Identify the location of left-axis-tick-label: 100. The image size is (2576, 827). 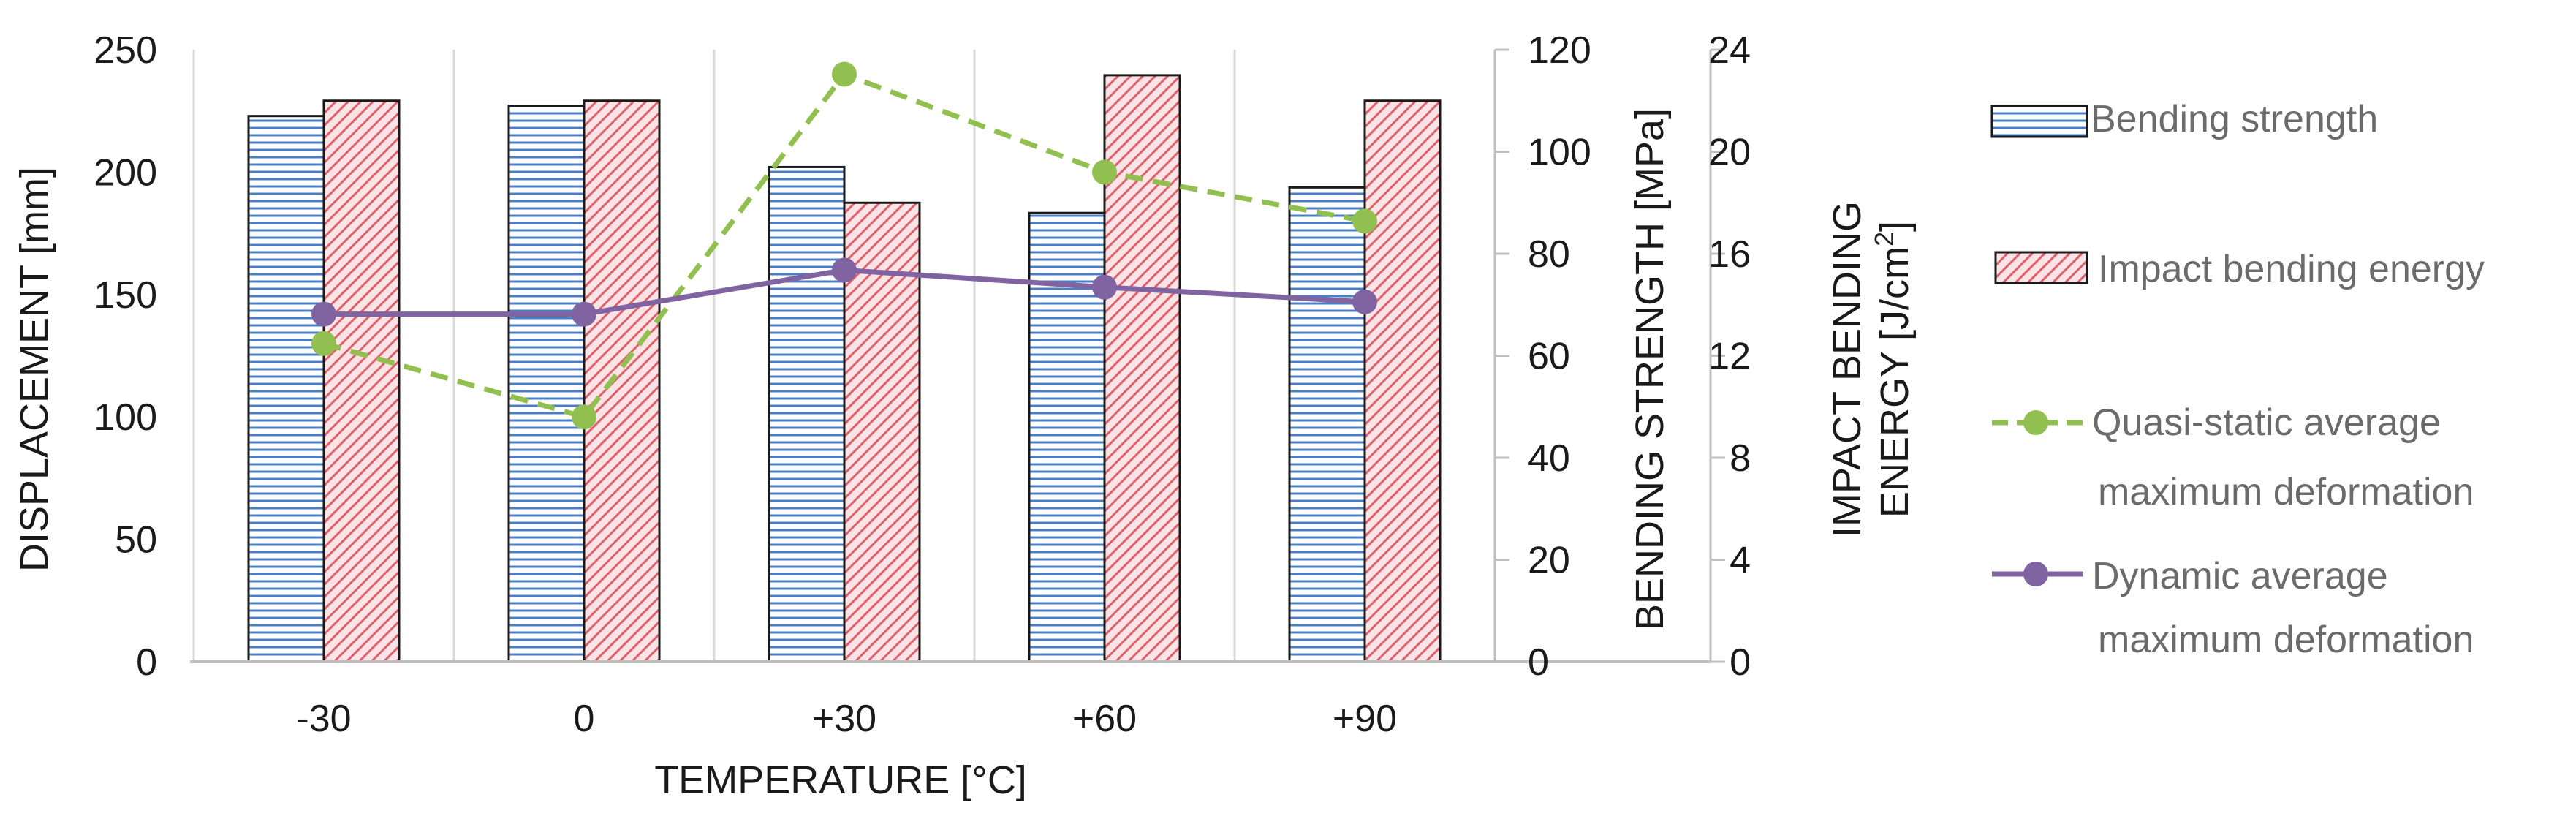
(125, 418).